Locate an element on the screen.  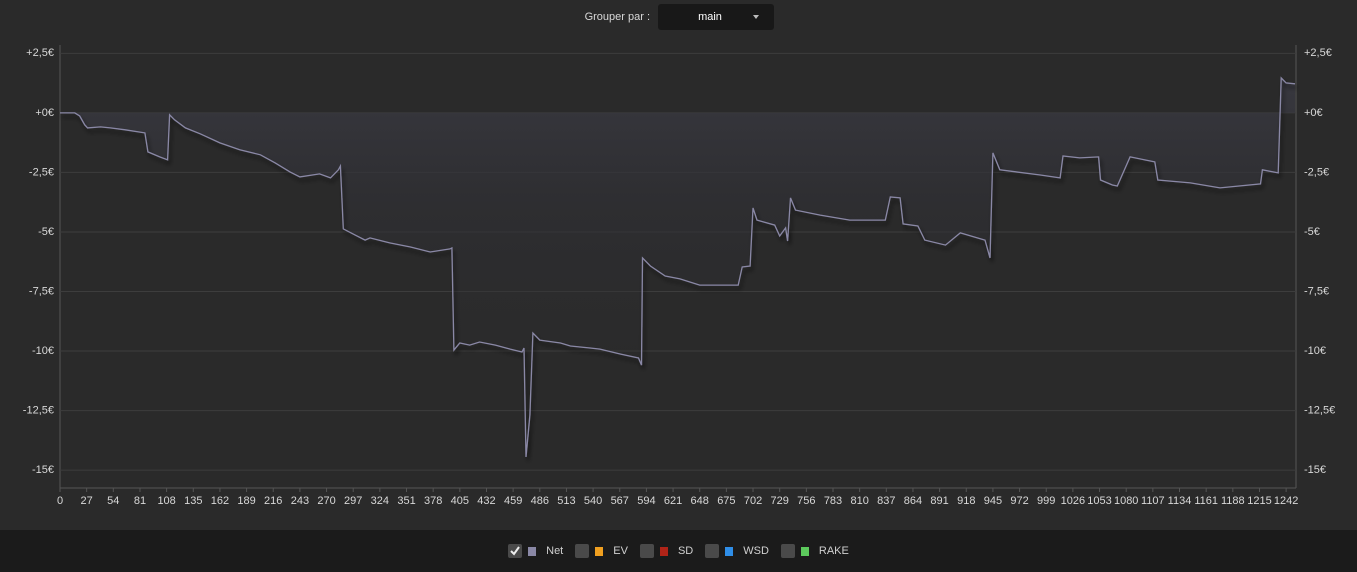
x-tick-label: 189 is located at coordinates (246, 501).